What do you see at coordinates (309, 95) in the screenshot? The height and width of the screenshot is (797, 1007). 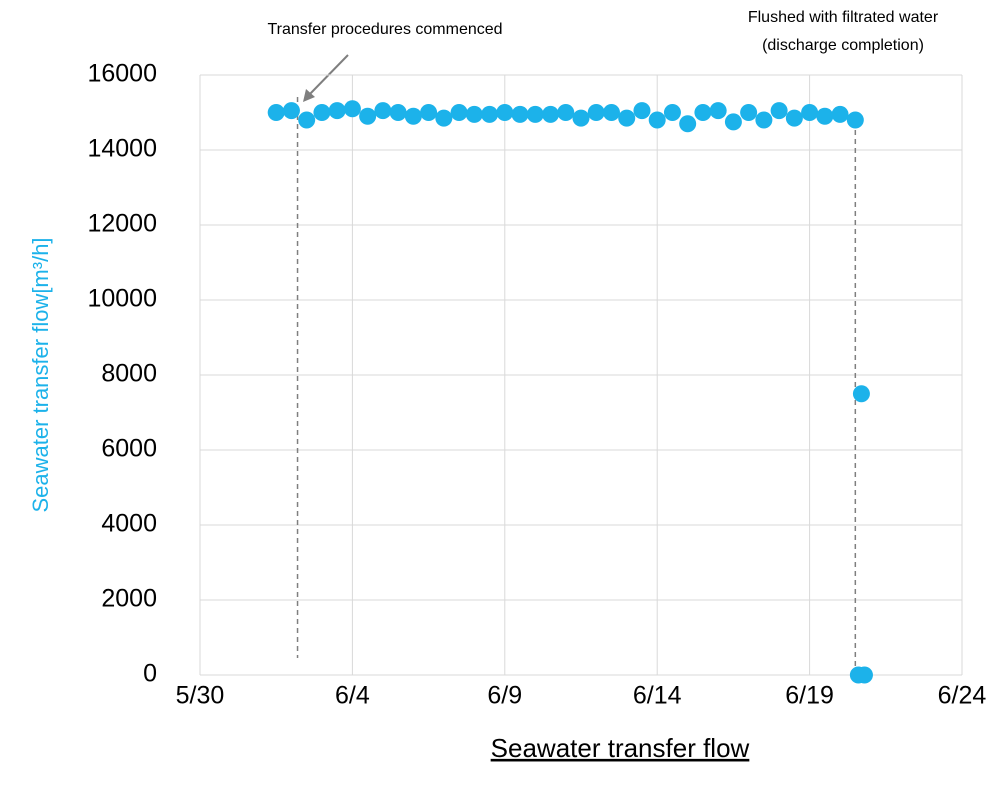 I see `annotation-arrowhead` at bounding box center [309, 95].